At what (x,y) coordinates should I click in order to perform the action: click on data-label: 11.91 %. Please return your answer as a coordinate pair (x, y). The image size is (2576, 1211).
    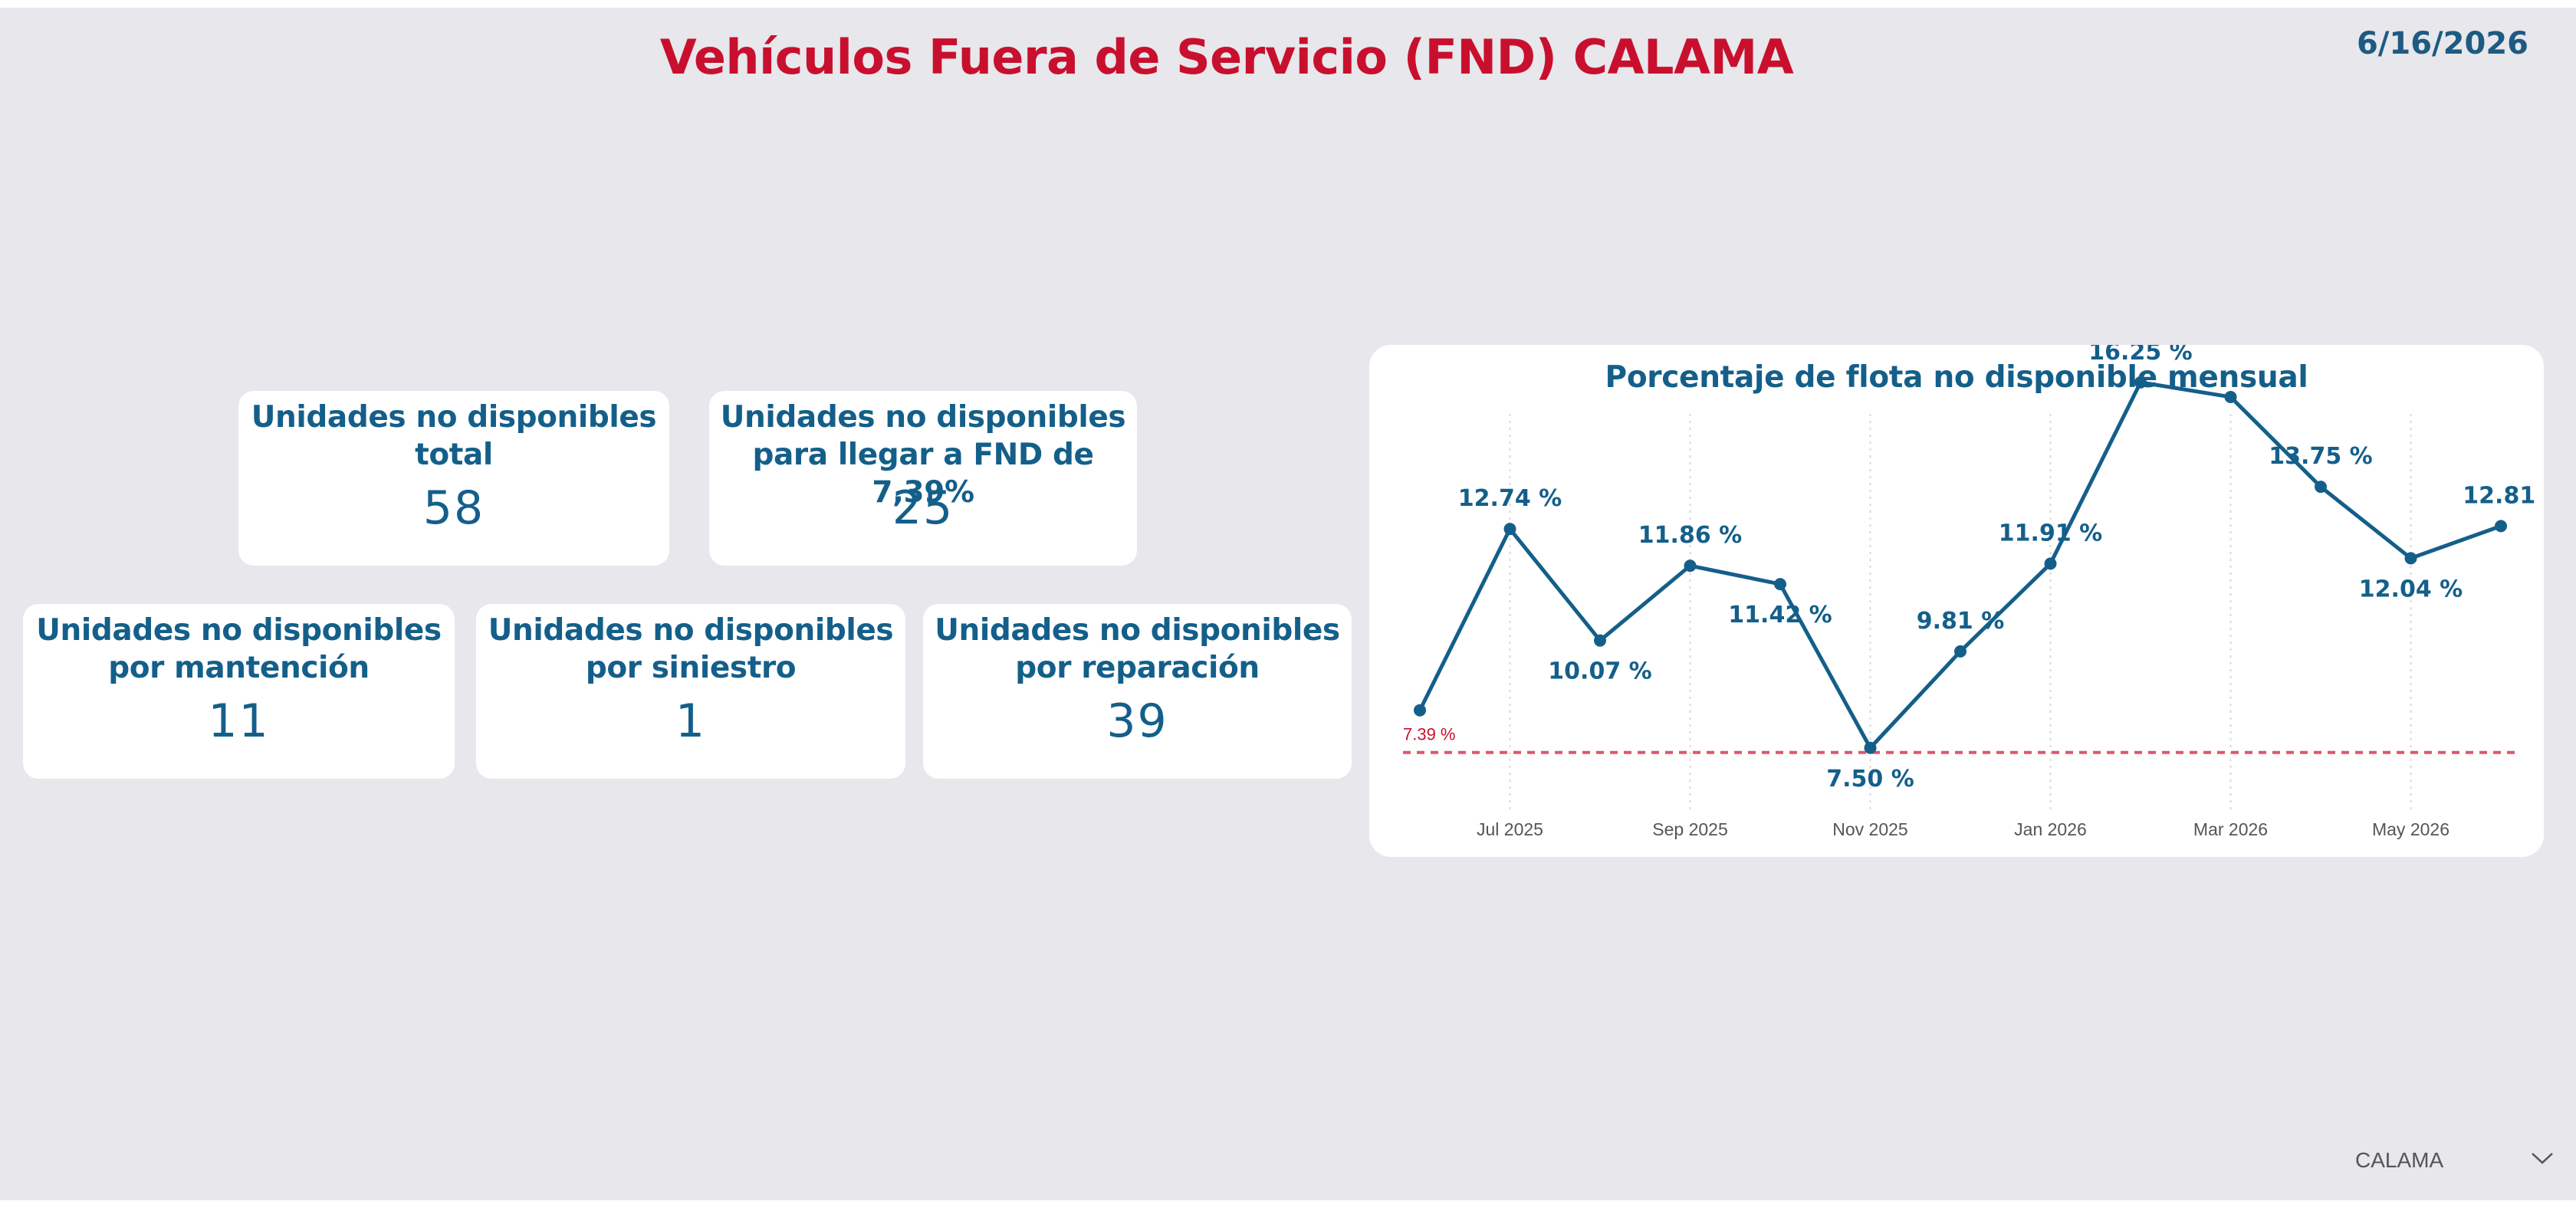
    Looking at the image, I should click on (2051, 533).